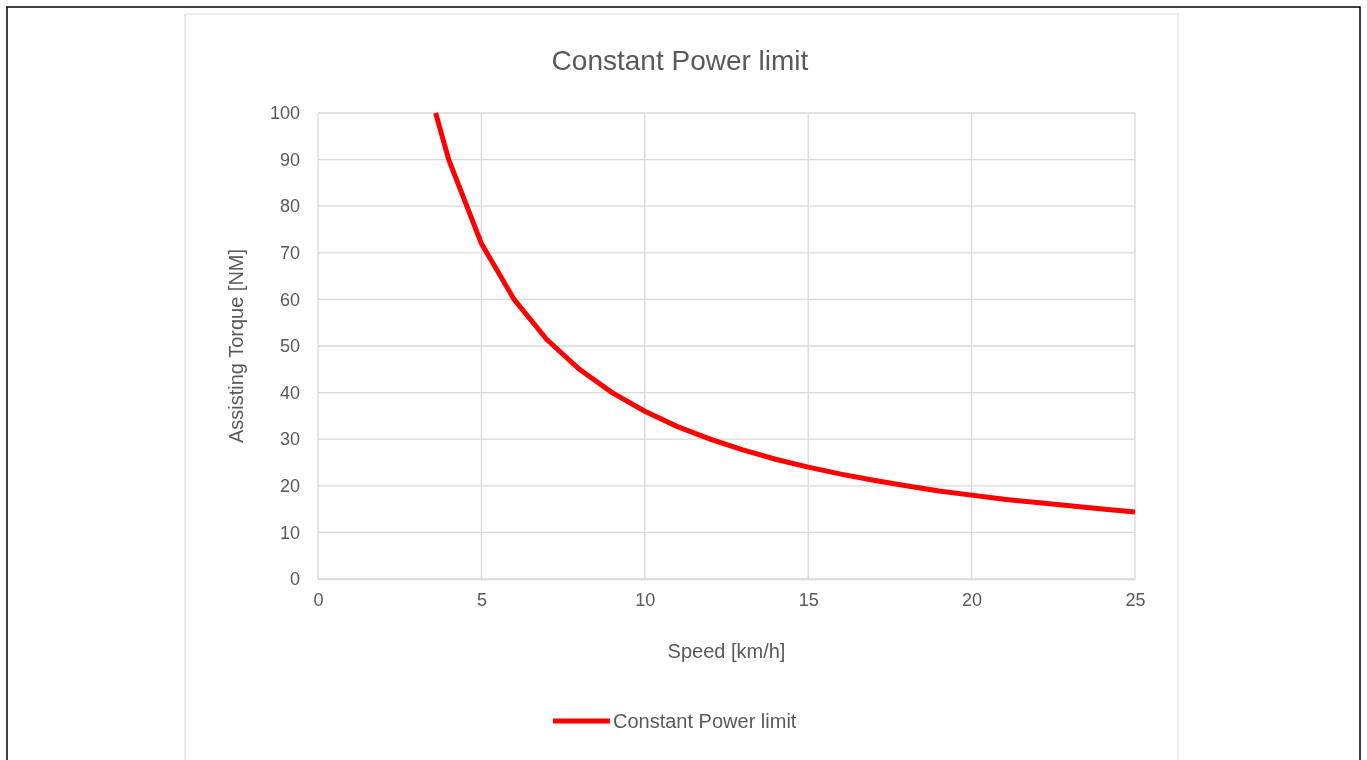  I want to click on y-tick-label: 10, so click(289, 532).